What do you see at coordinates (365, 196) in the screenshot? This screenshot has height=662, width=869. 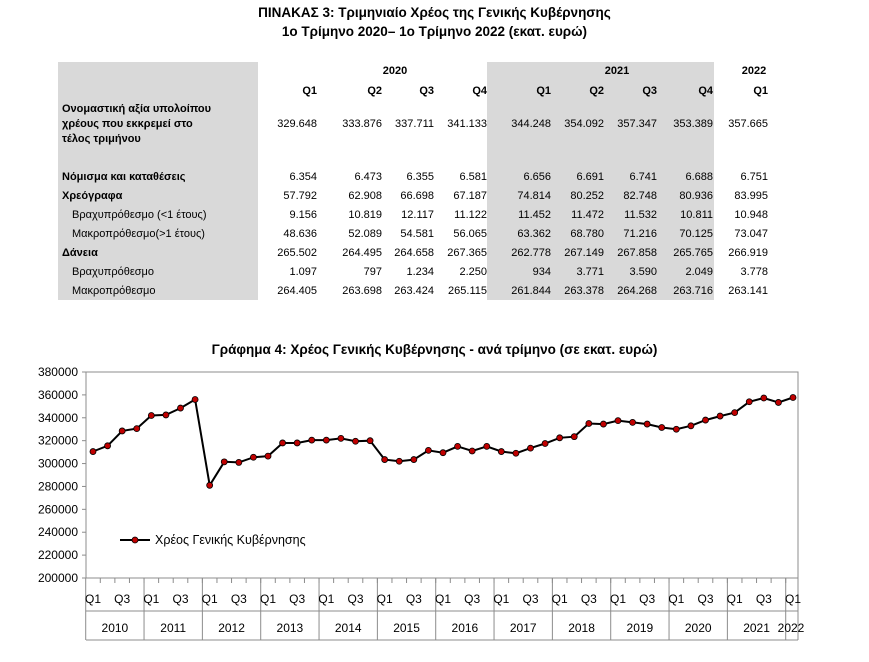 I see `table-cell: 62.908` at bounding box center [365, 196].